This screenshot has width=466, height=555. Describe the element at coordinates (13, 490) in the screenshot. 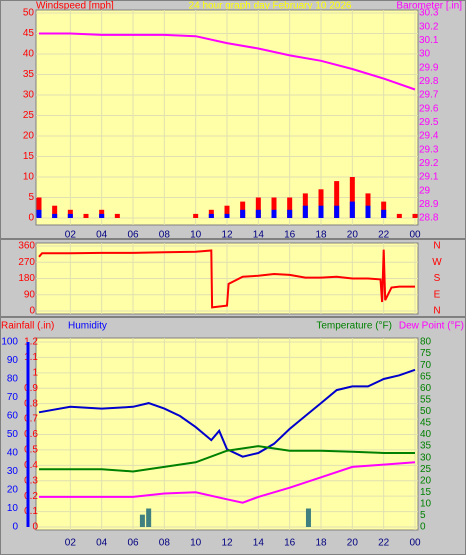

I see `y3-tick-label: 20` at that location.